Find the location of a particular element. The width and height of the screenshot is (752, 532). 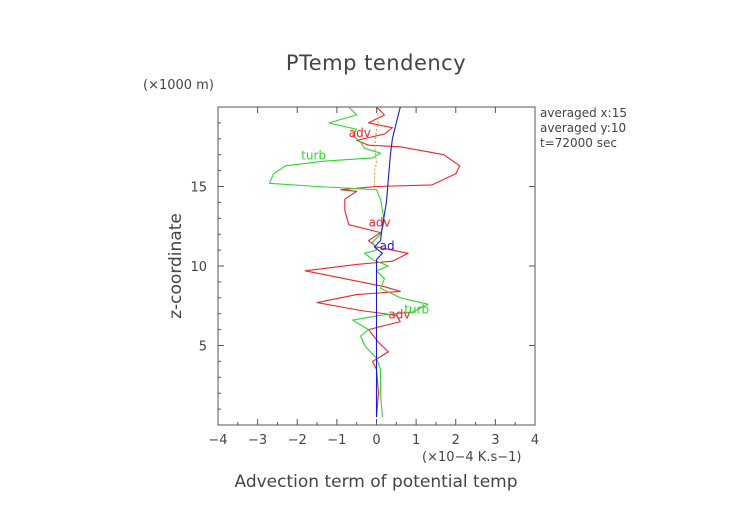

x-tick-label: −2 is located at coordinates (297, 440).